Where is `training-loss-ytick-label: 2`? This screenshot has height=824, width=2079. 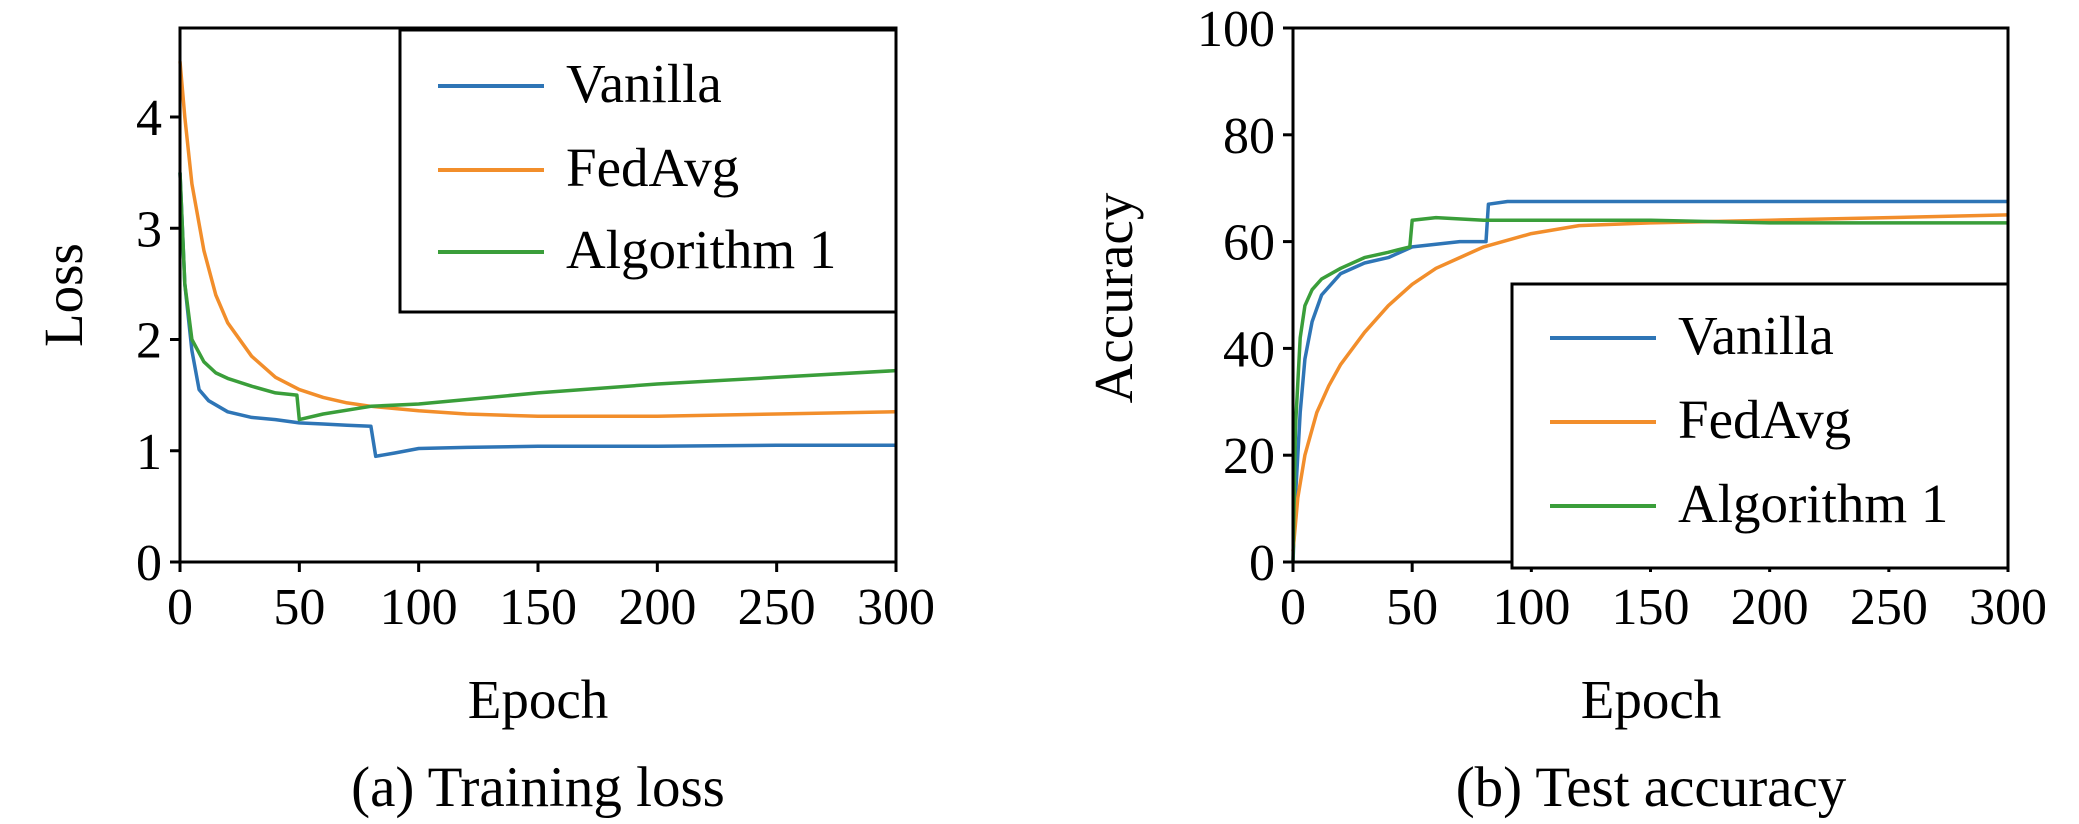 training-loss-ytick-label: 2 is located at coordinates (149, 341).